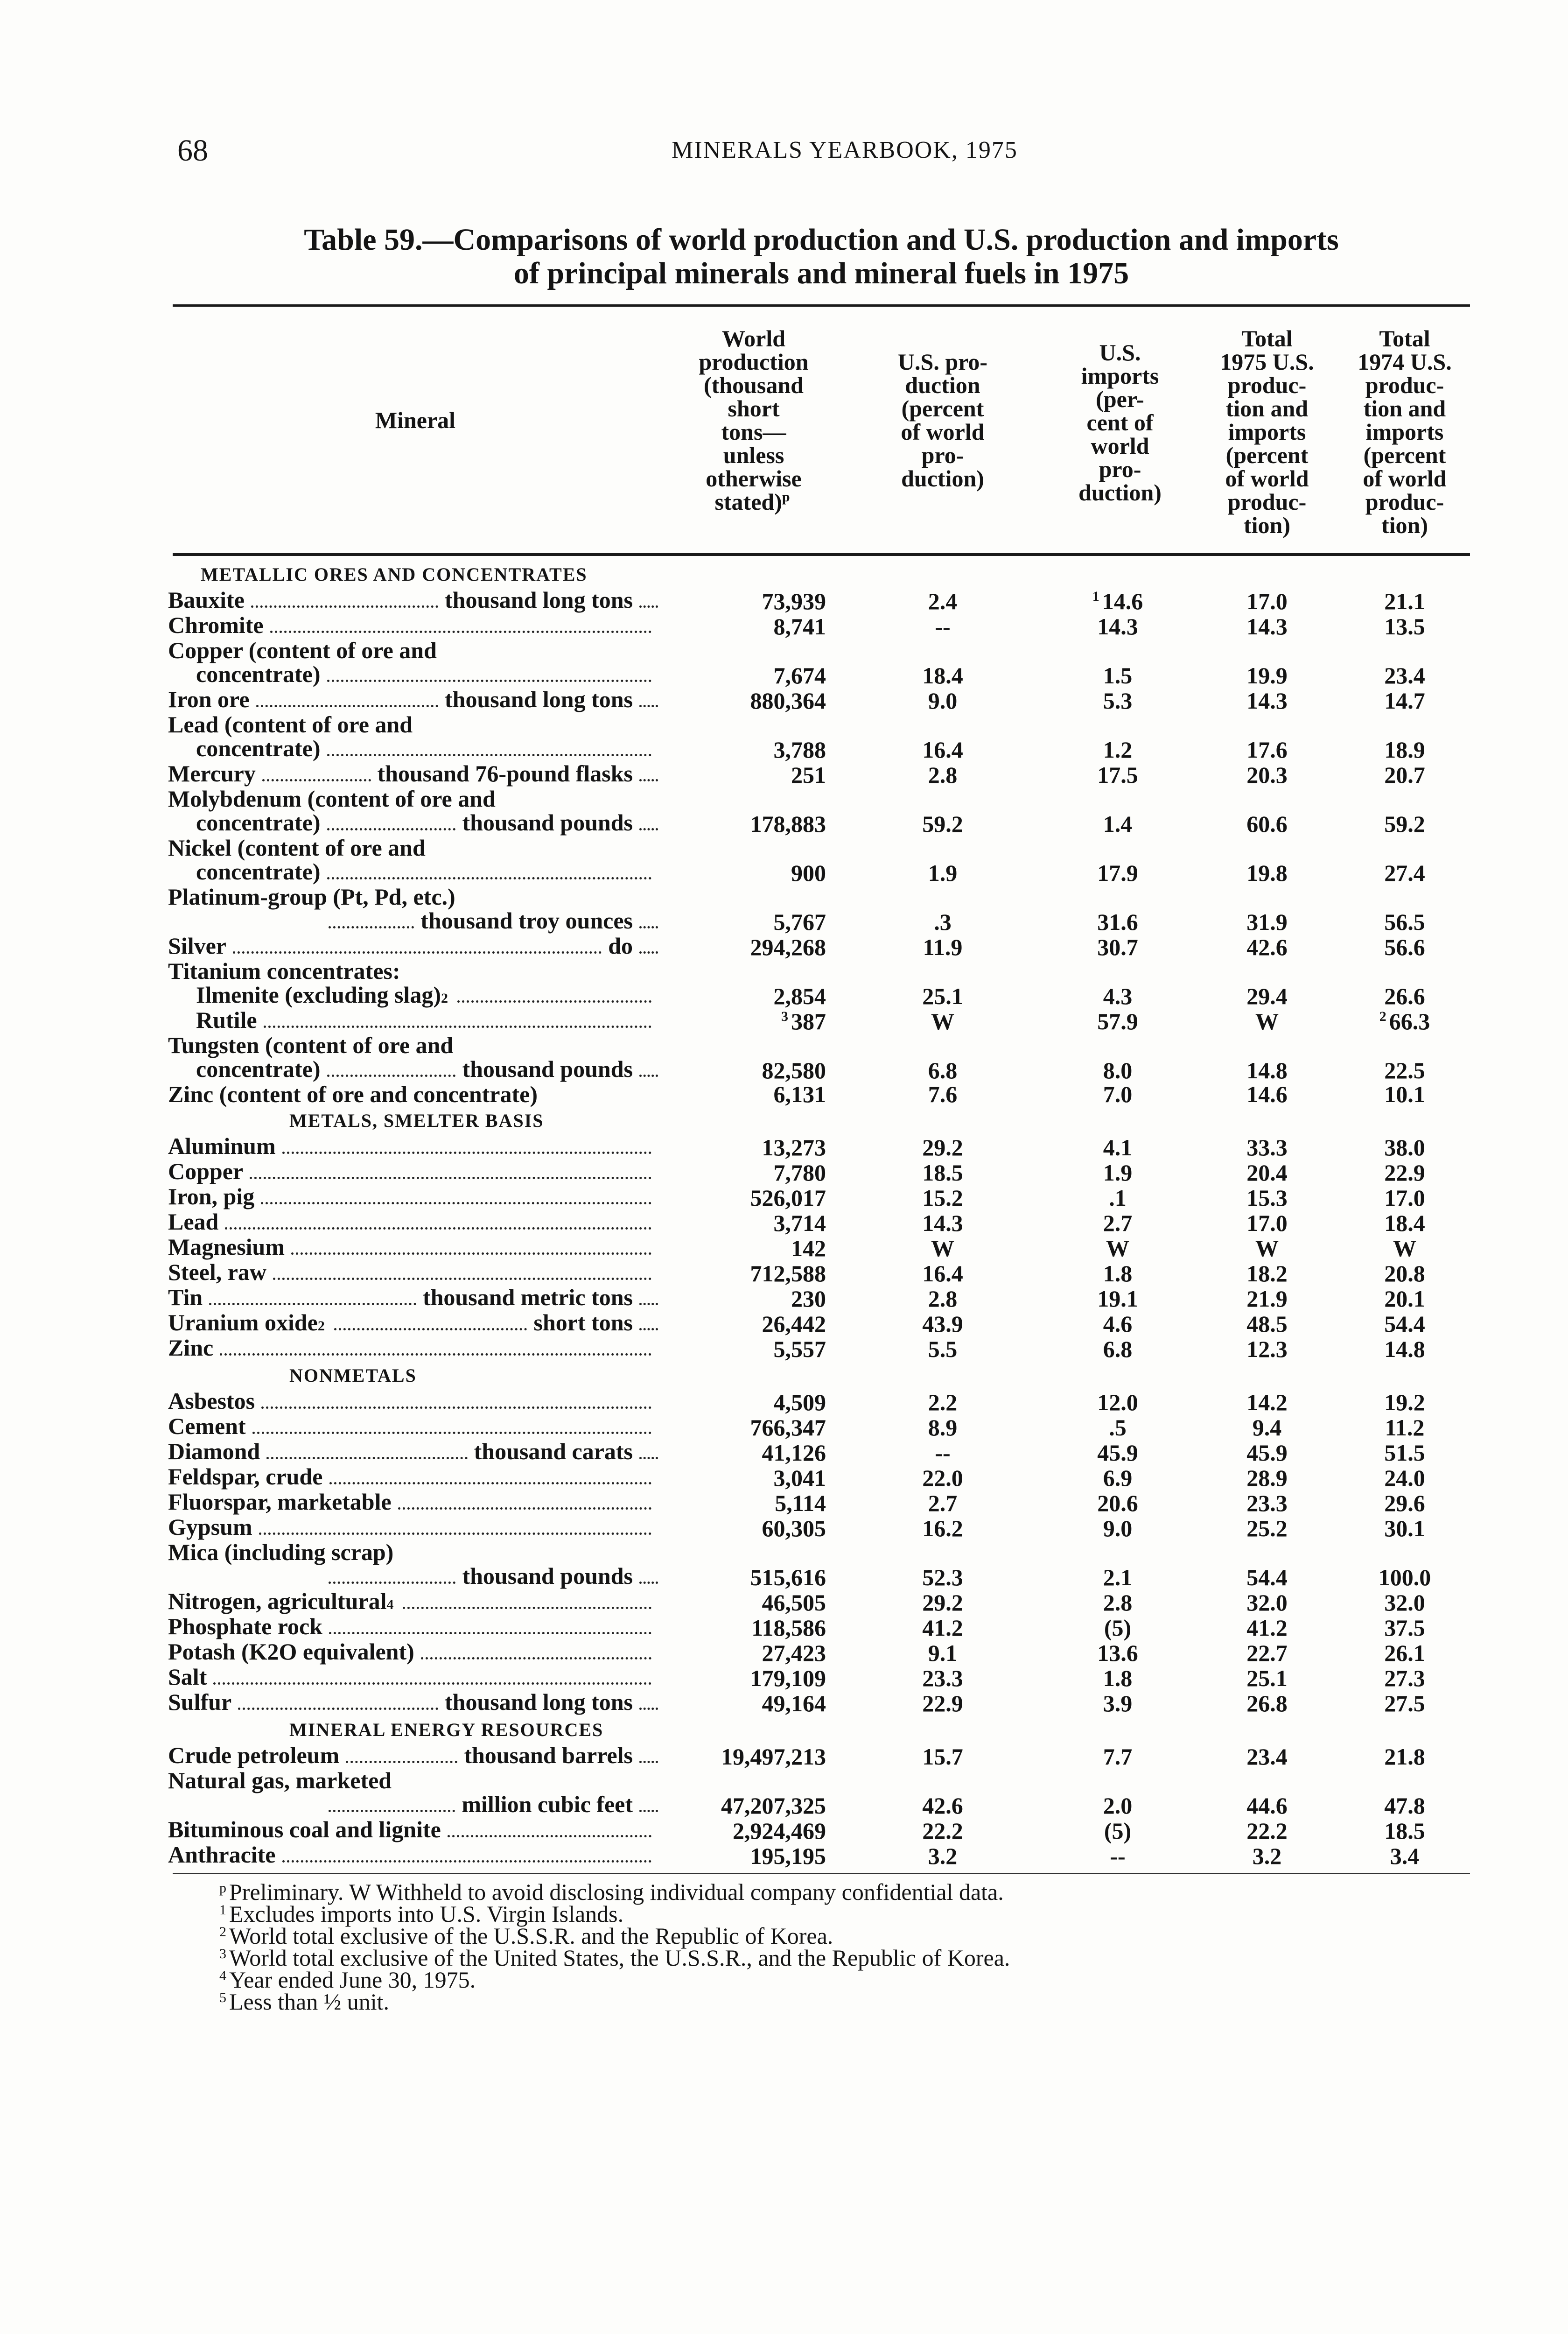 This screenshot has width=1568, height=2334. What do you see at coordinates (799, 1478) in the screenshot?
I see `world-production: 3,041` at bounding box center [799, 1478].